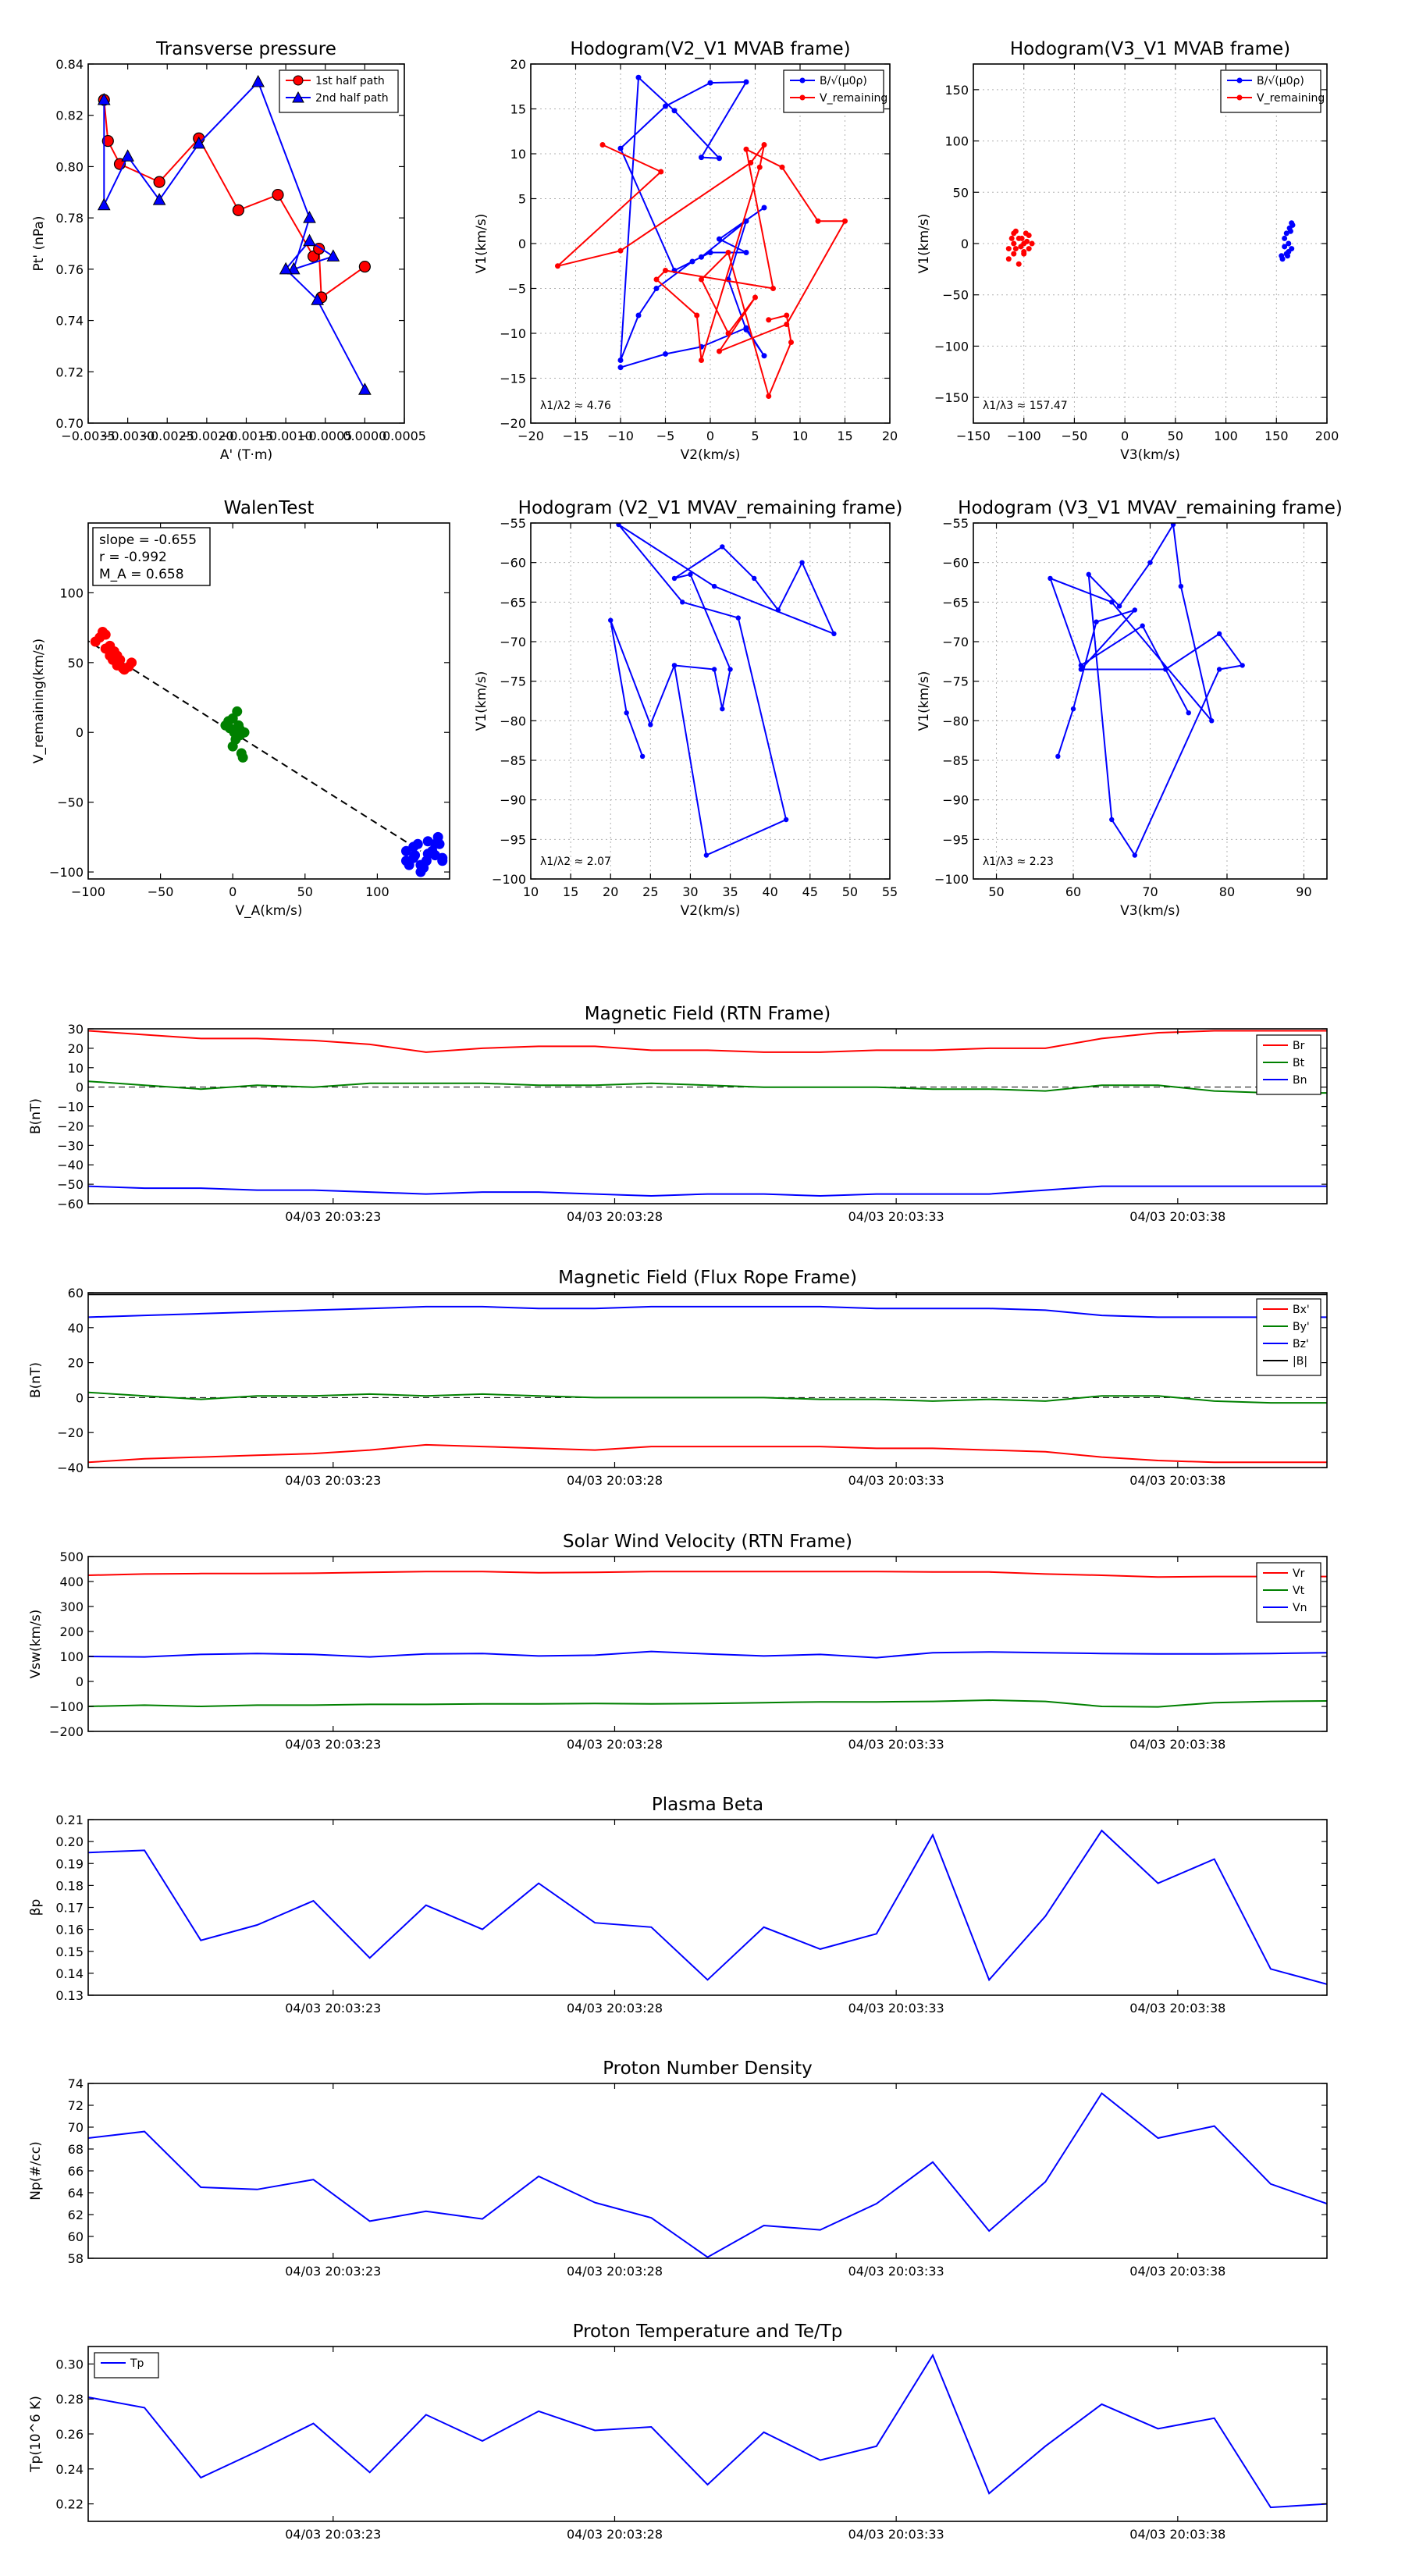  Describe the element at coordinates (269, 911) in the screenshot. I see `x-axis-label: V_A(km/s)` at that location.